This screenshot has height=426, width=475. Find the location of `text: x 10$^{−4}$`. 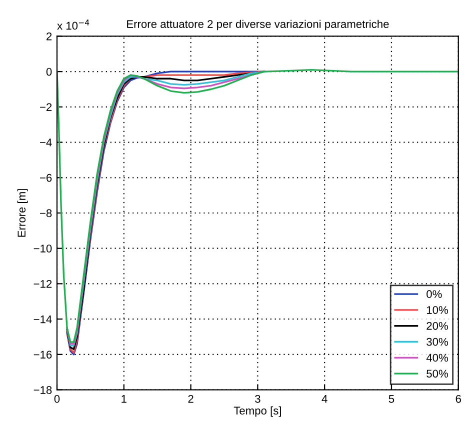

text: x 10$^{−4}$ is located at coordinates (73, 25).